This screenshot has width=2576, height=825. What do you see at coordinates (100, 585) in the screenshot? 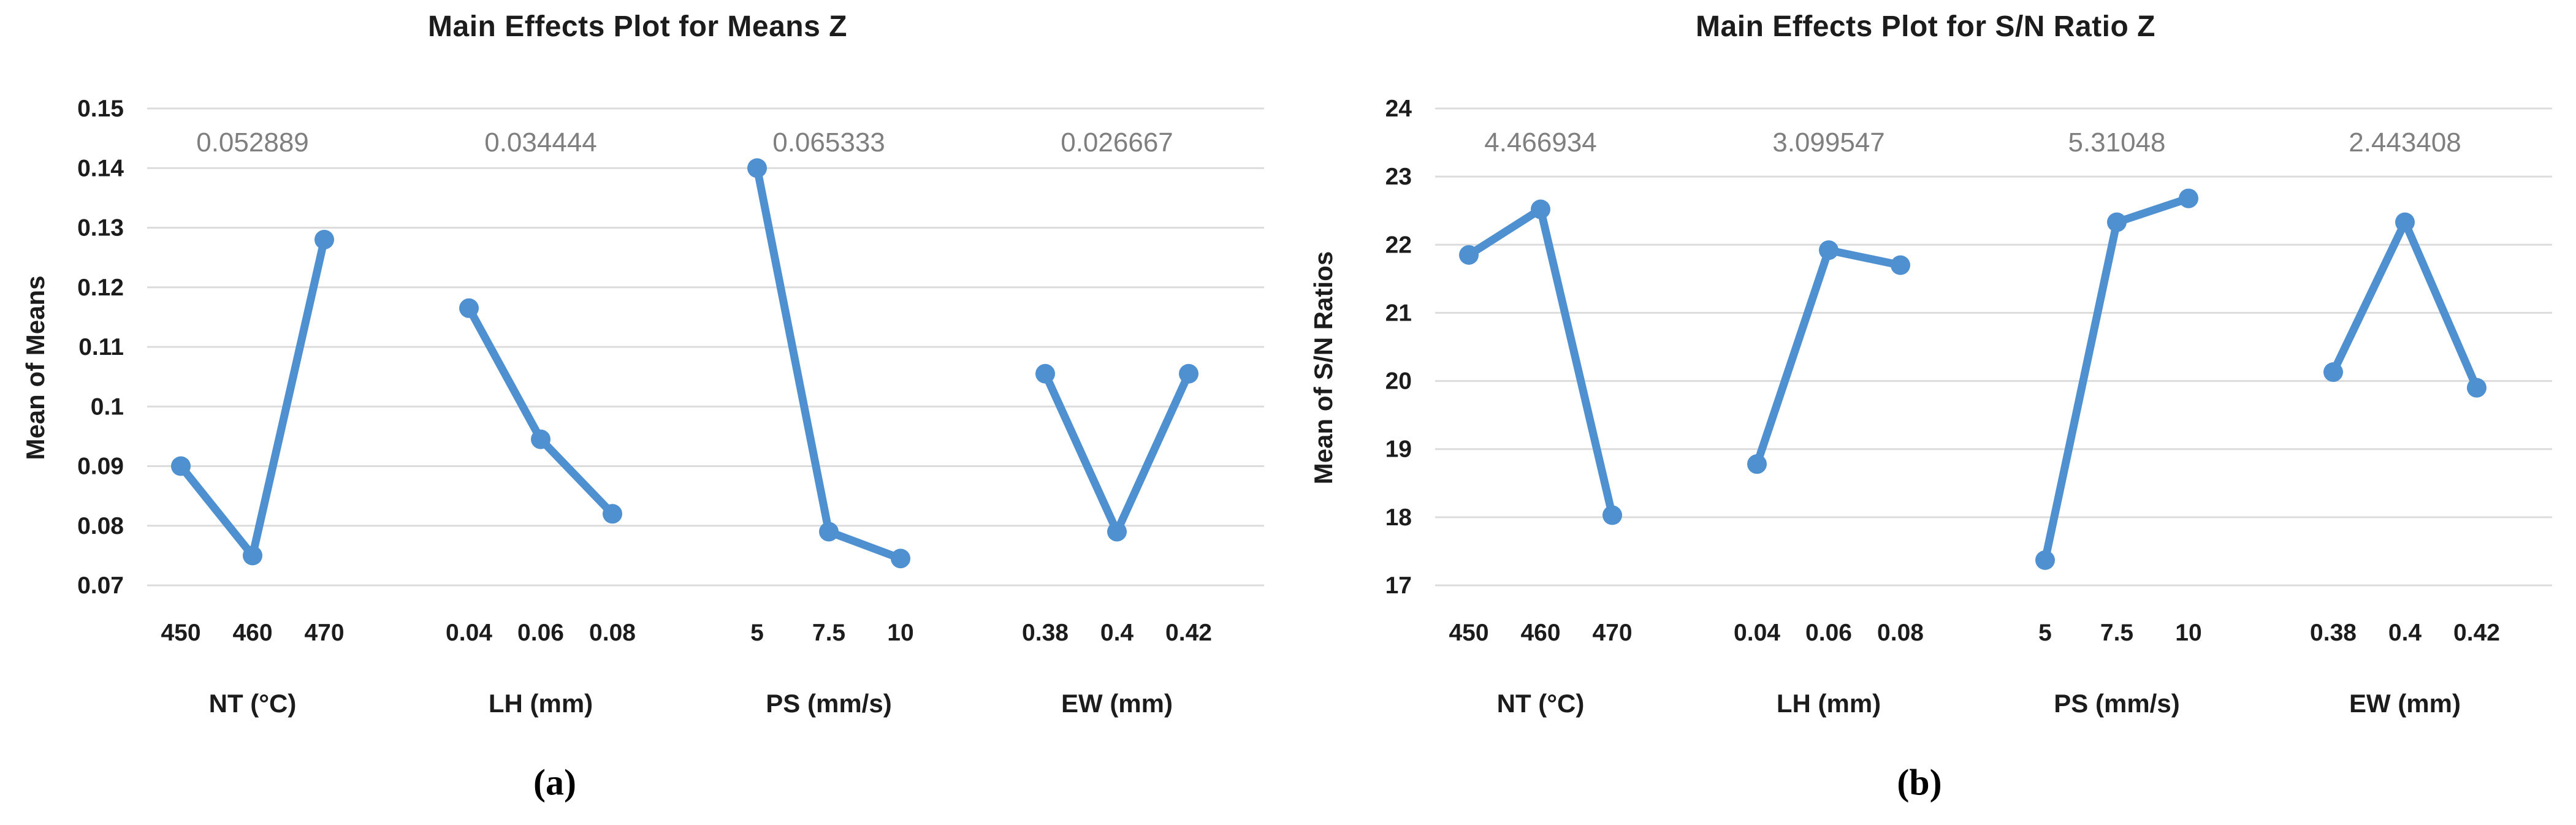
I see `y-tick-label: 0.07` at bounding box center [100, 585].